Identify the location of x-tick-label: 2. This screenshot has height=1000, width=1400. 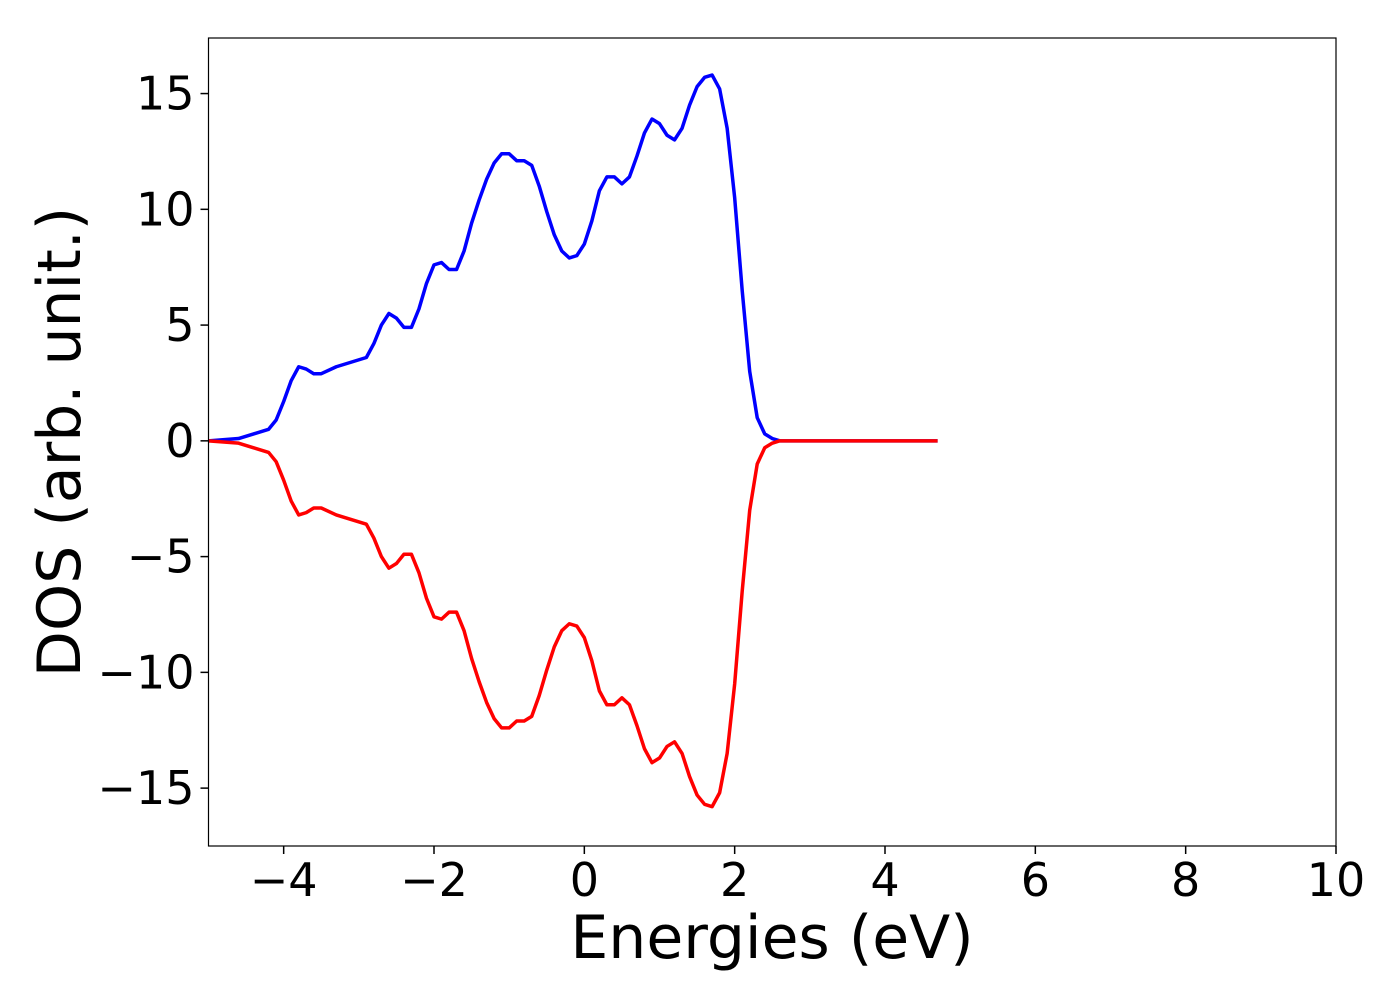
(734, 880).